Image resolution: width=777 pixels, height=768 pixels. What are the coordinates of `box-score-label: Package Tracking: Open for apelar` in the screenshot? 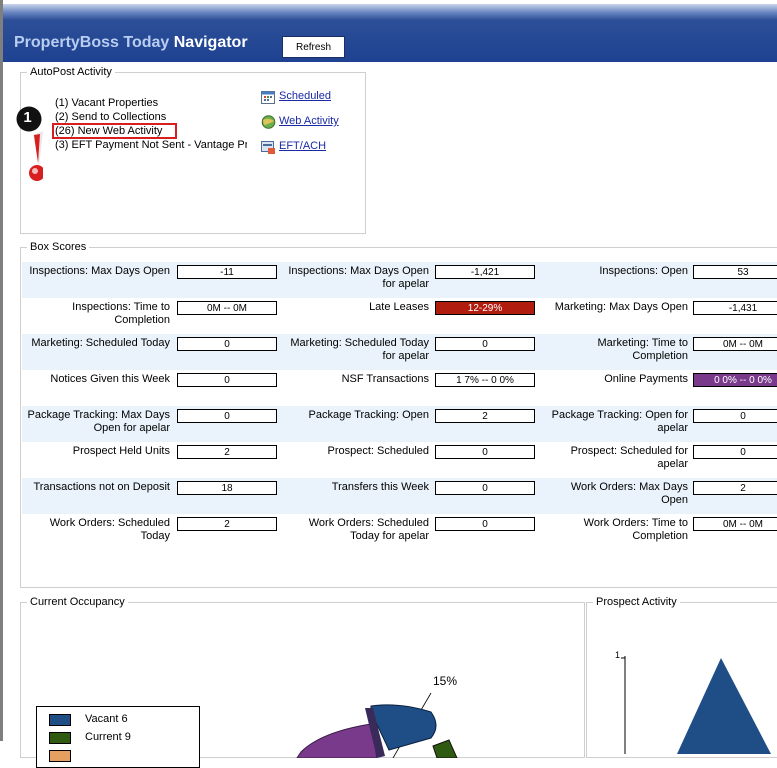 It's located at (619, 421).